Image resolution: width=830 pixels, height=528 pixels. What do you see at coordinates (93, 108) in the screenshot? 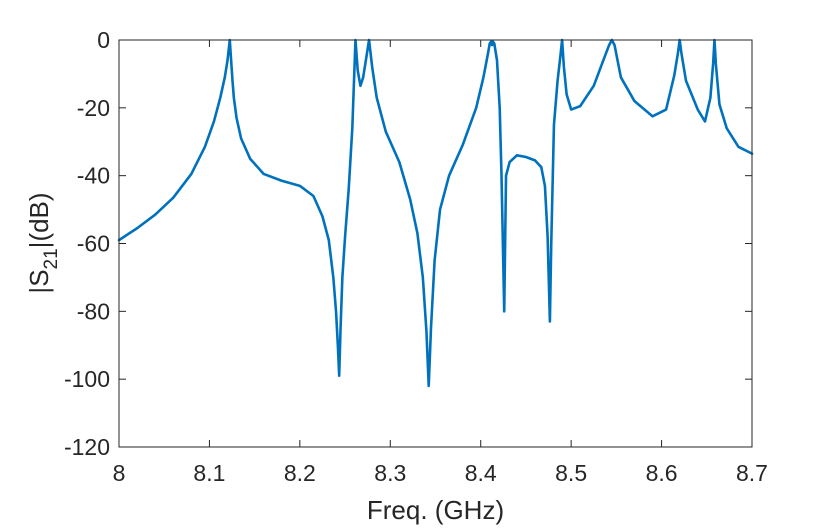
I see `y-tick-label: -20` at bounding box center [93, 108].